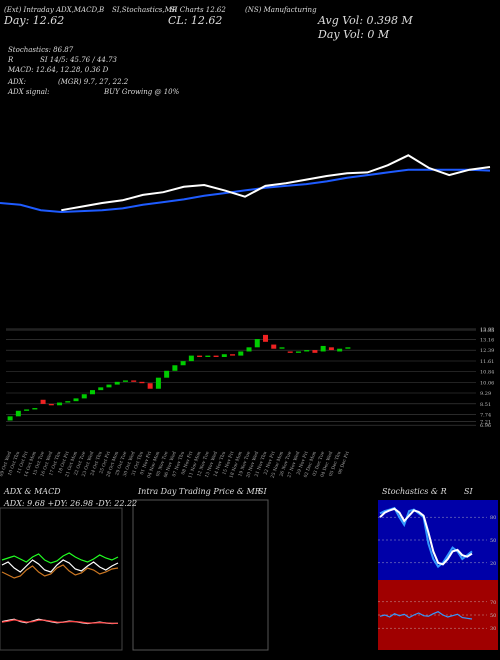 The image size is (500, 660). I want to click on y-tick-label: 20, so click(493, 564).